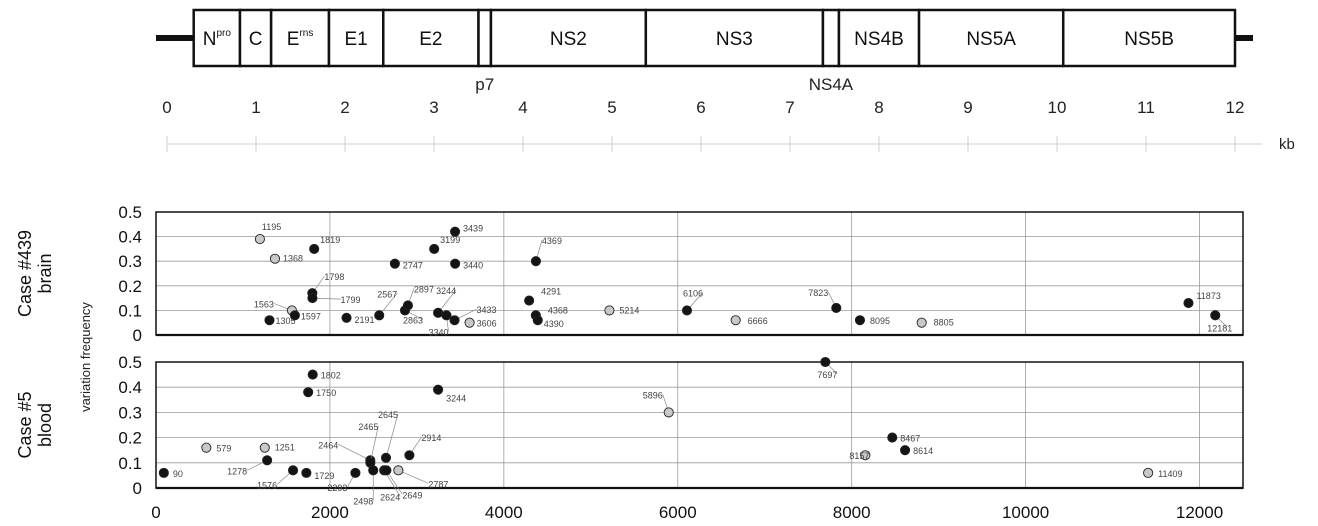 The width and height of the screenshot is (1318, 526). I want to click on data-point-label: 2645, so click(388, 415).